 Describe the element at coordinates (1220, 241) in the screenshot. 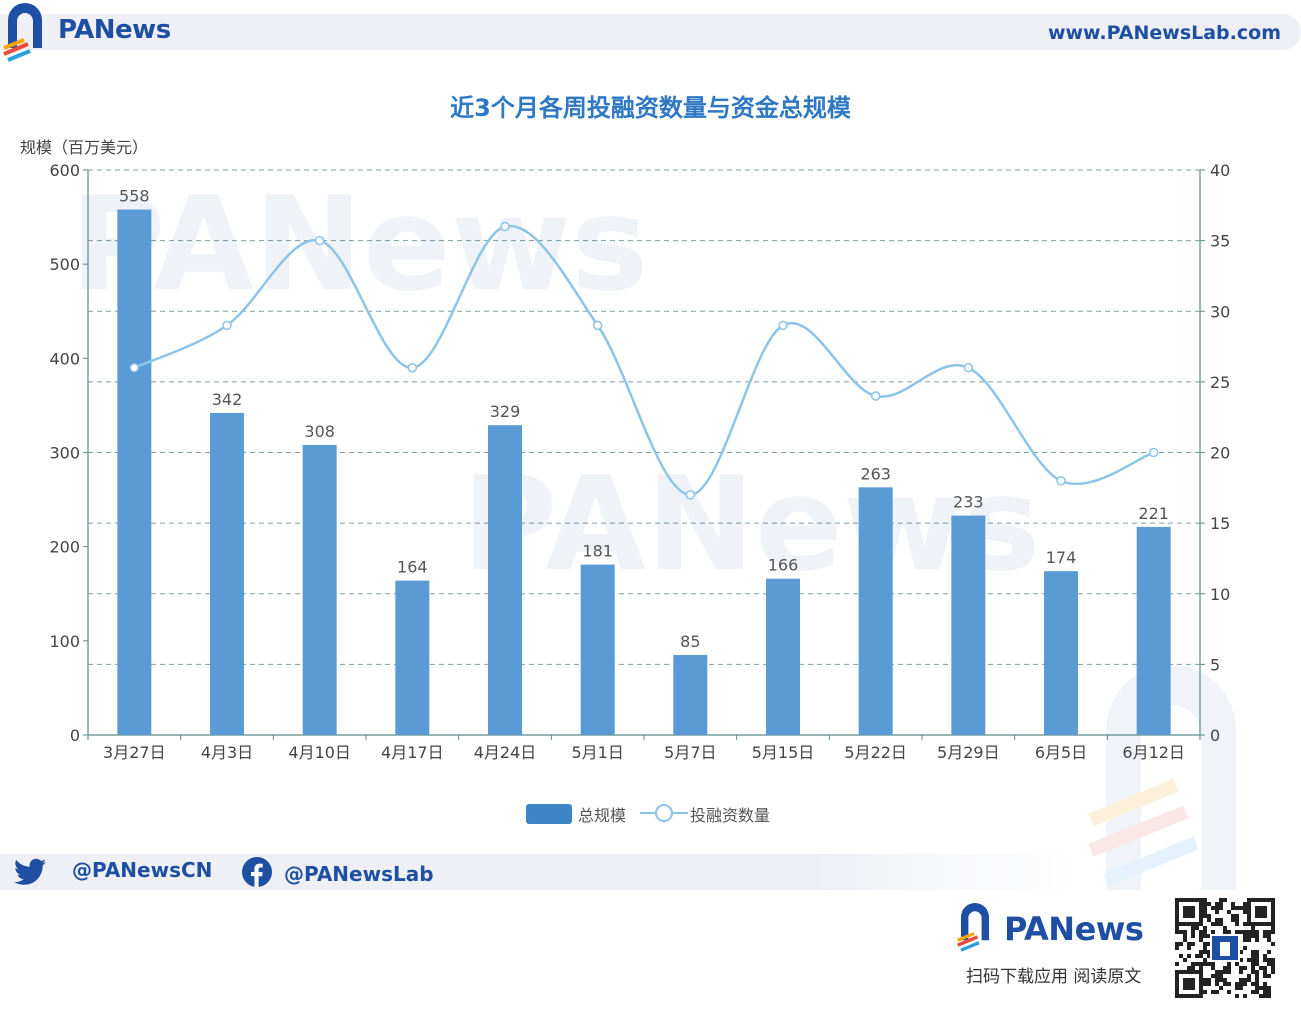

I see `y-tick-label-right: 35` at that location.